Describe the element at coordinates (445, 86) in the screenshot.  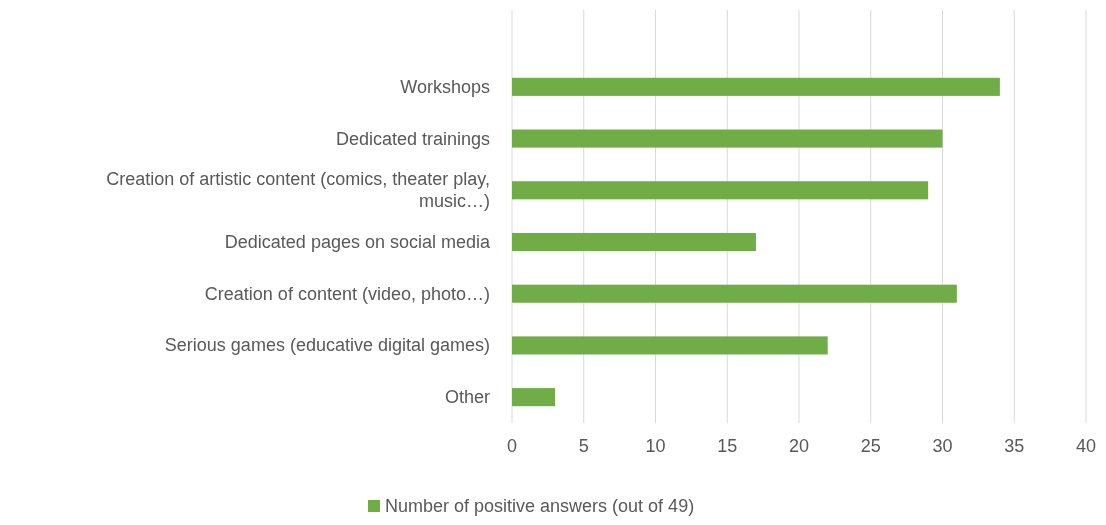
I see `y-tick-label: Workshops` at that location.